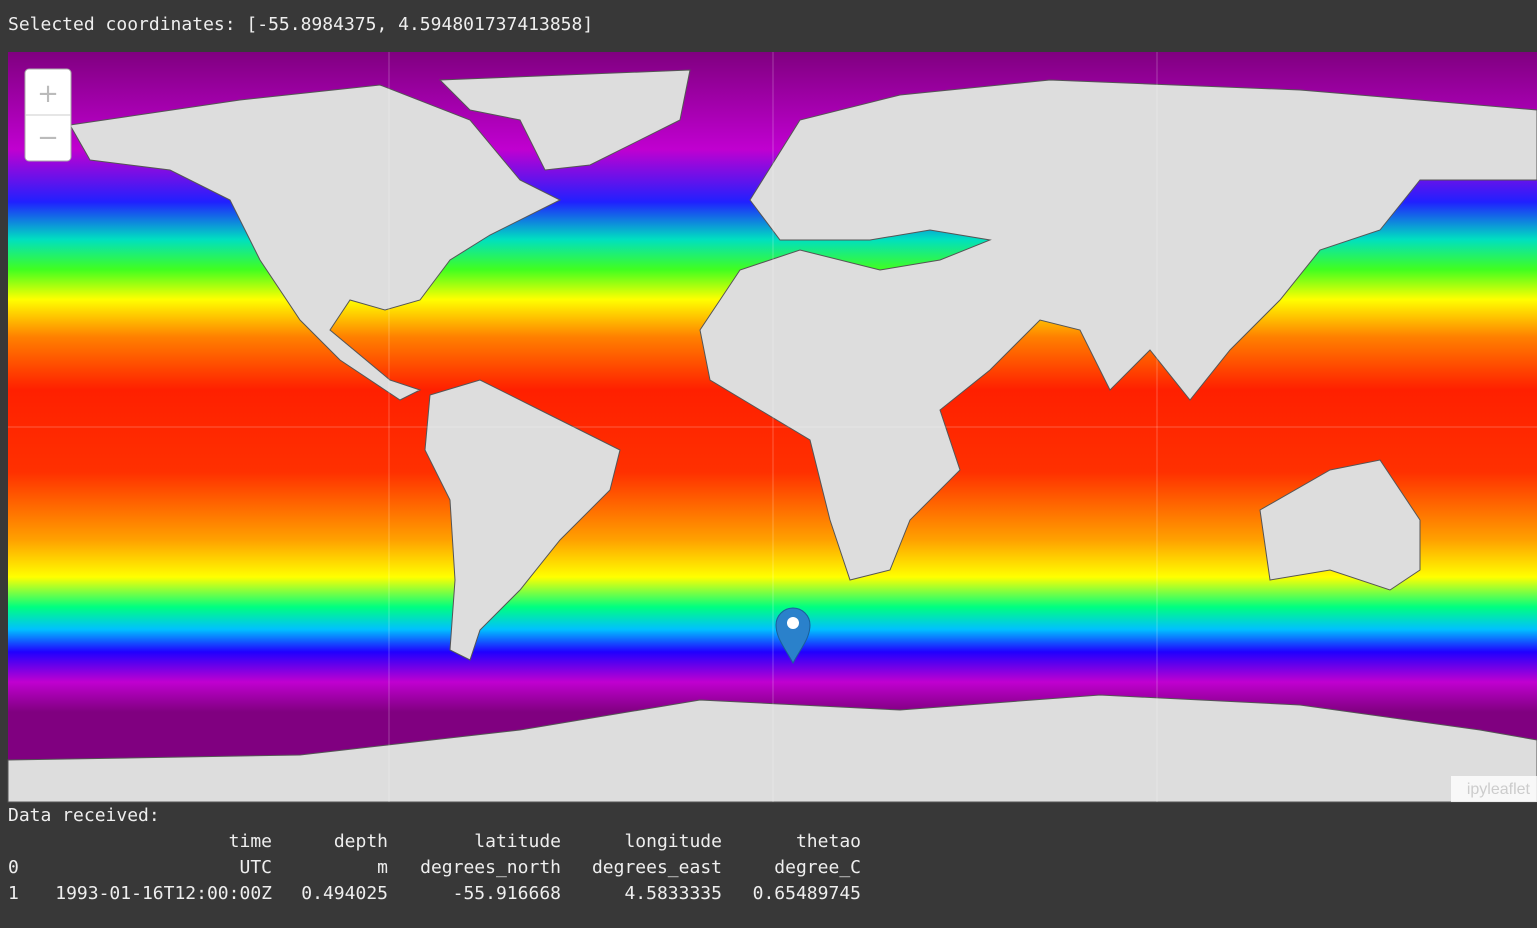 This screenshot has width=1537, height=928. I want to click on australia, so click(1340, 525).